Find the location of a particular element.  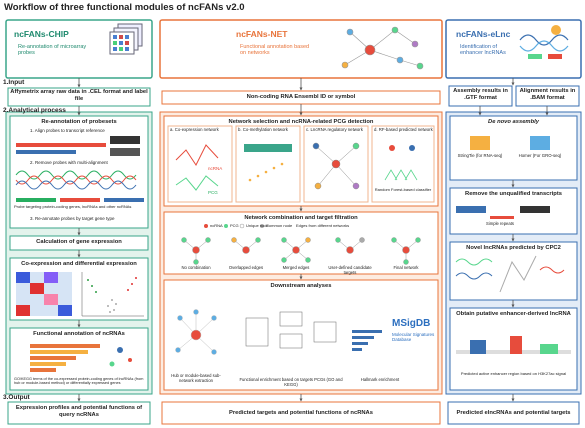

net-output-box is located at coordinates (301, 413).